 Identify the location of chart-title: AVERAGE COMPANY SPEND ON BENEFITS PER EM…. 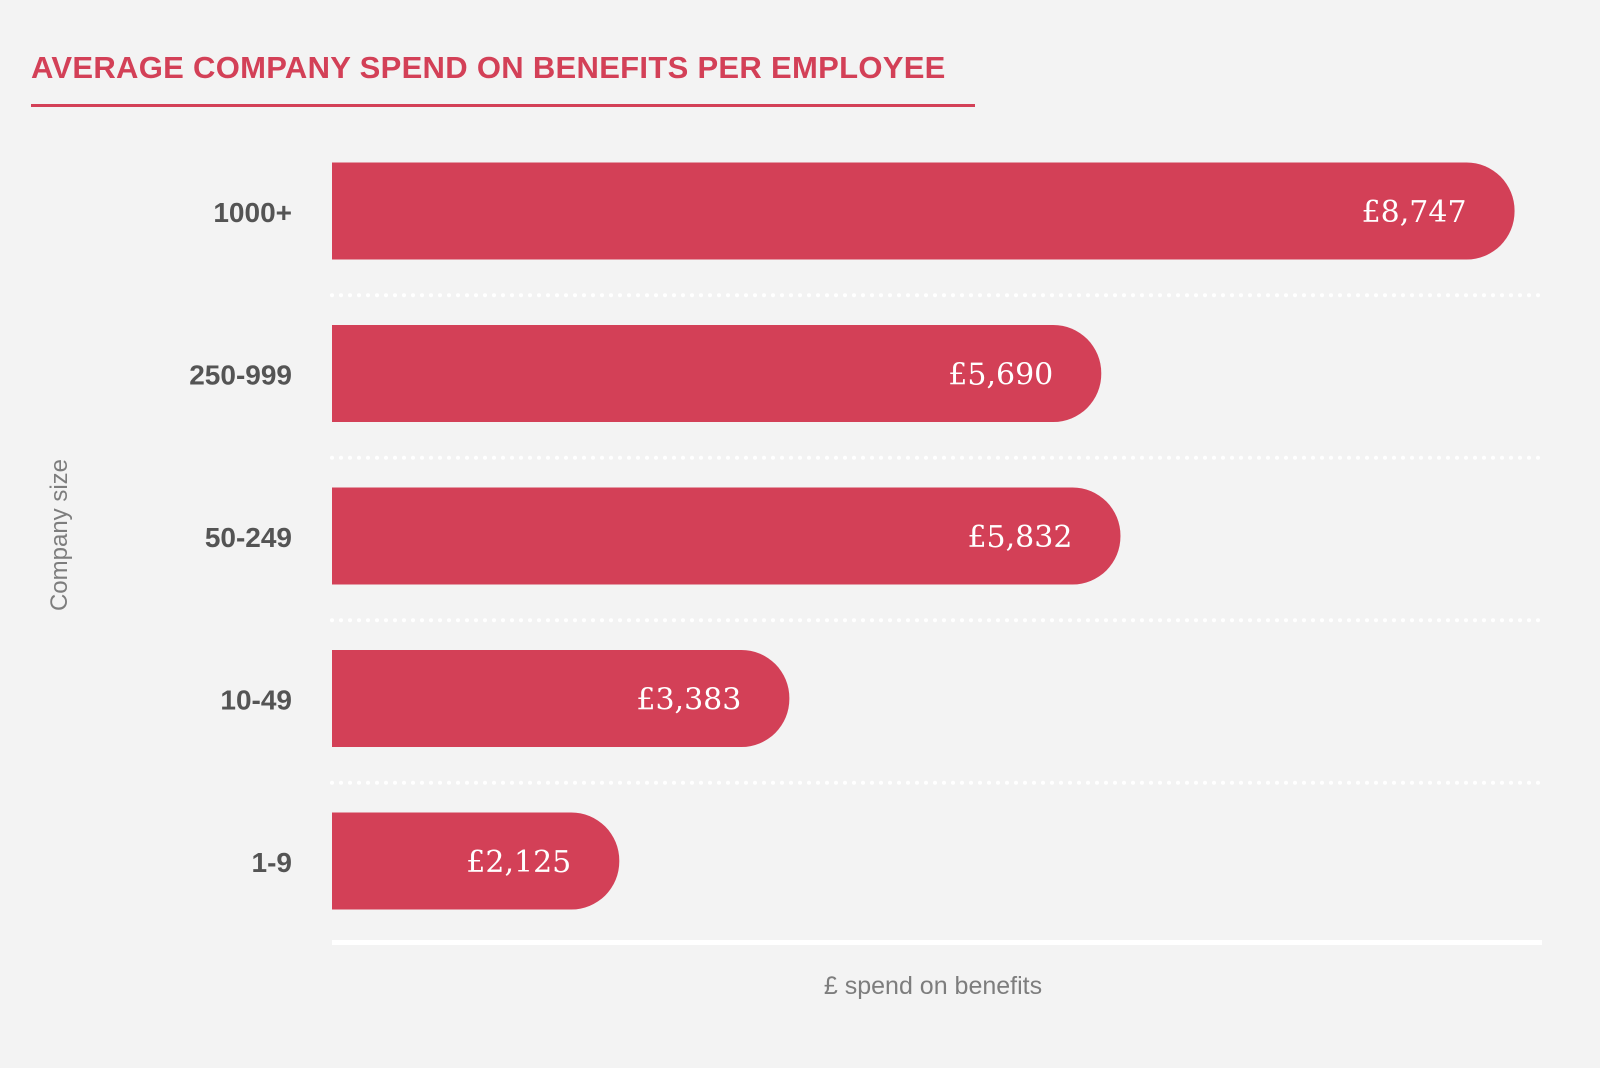
(488, 67).